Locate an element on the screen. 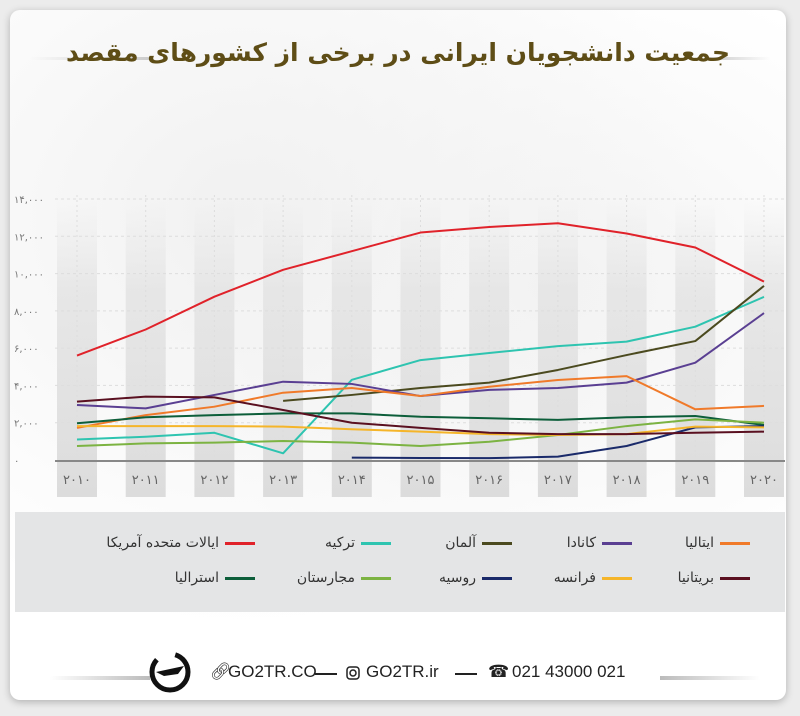 This screenshot has height=716, width=800. legend-item: ایالات متحده آمریکا is located at coordinates (180, 543).